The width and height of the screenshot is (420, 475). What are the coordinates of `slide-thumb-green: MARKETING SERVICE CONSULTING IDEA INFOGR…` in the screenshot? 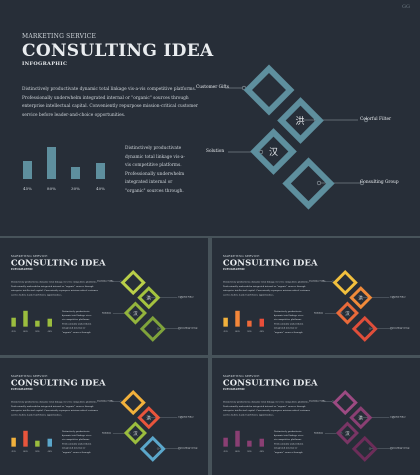 It's located at (104, 296).